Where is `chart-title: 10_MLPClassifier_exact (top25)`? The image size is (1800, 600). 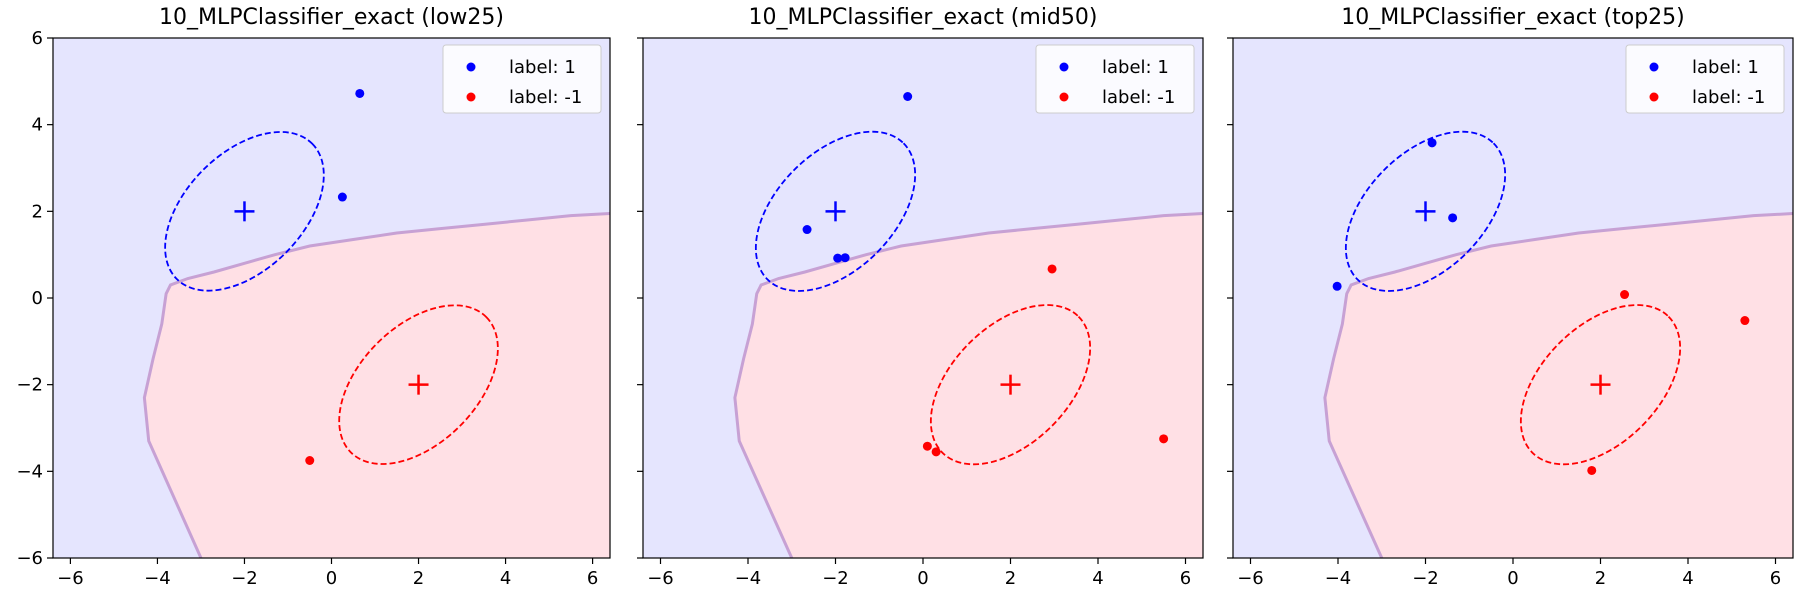 chart-title: 10_MLPClassifier_exact (top25) is located at coordinates (1513, 17).